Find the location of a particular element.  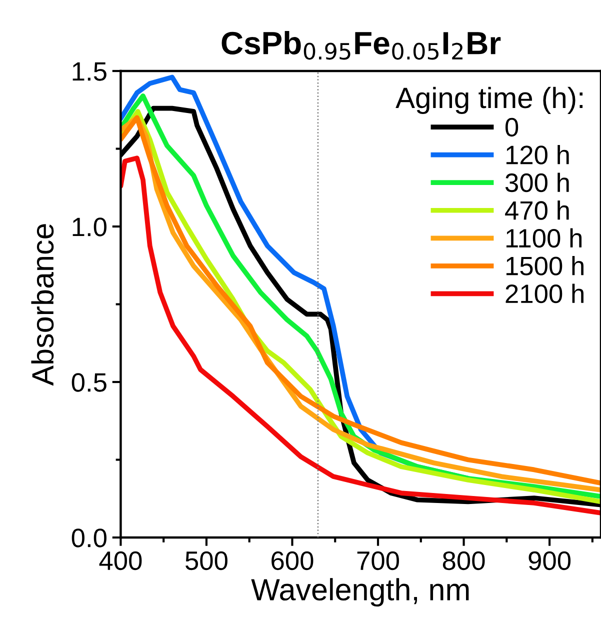

x-tick-label: 800 is located at coordinates (463, 560).